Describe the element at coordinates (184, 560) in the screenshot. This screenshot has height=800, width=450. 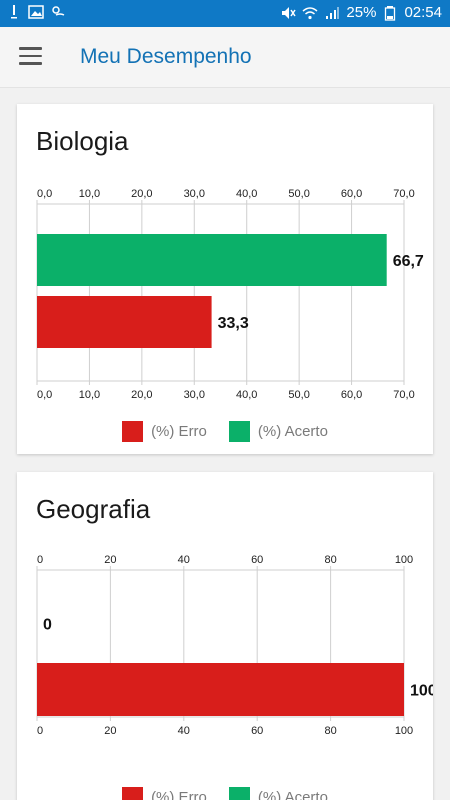
I see `top-tick-label: 40` at that location.